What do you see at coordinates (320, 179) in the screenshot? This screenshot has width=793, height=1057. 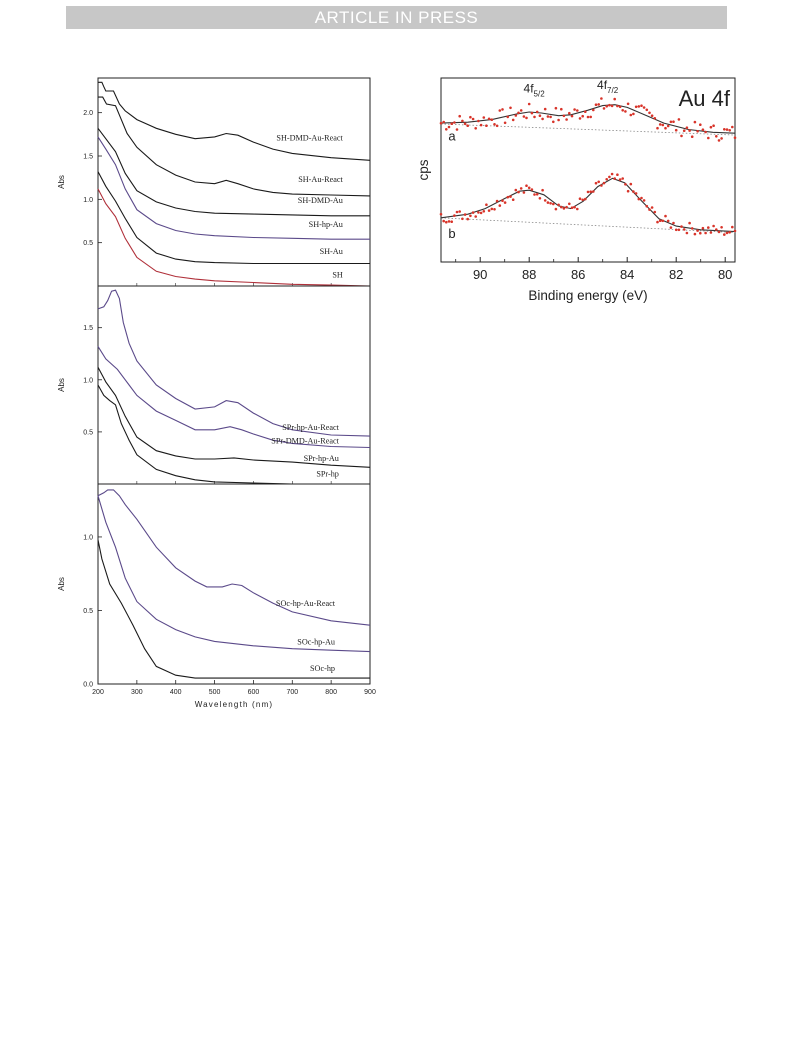 I see `series-label-SH-Au-React: SH-Au-React` at bounding box center [320, 179].